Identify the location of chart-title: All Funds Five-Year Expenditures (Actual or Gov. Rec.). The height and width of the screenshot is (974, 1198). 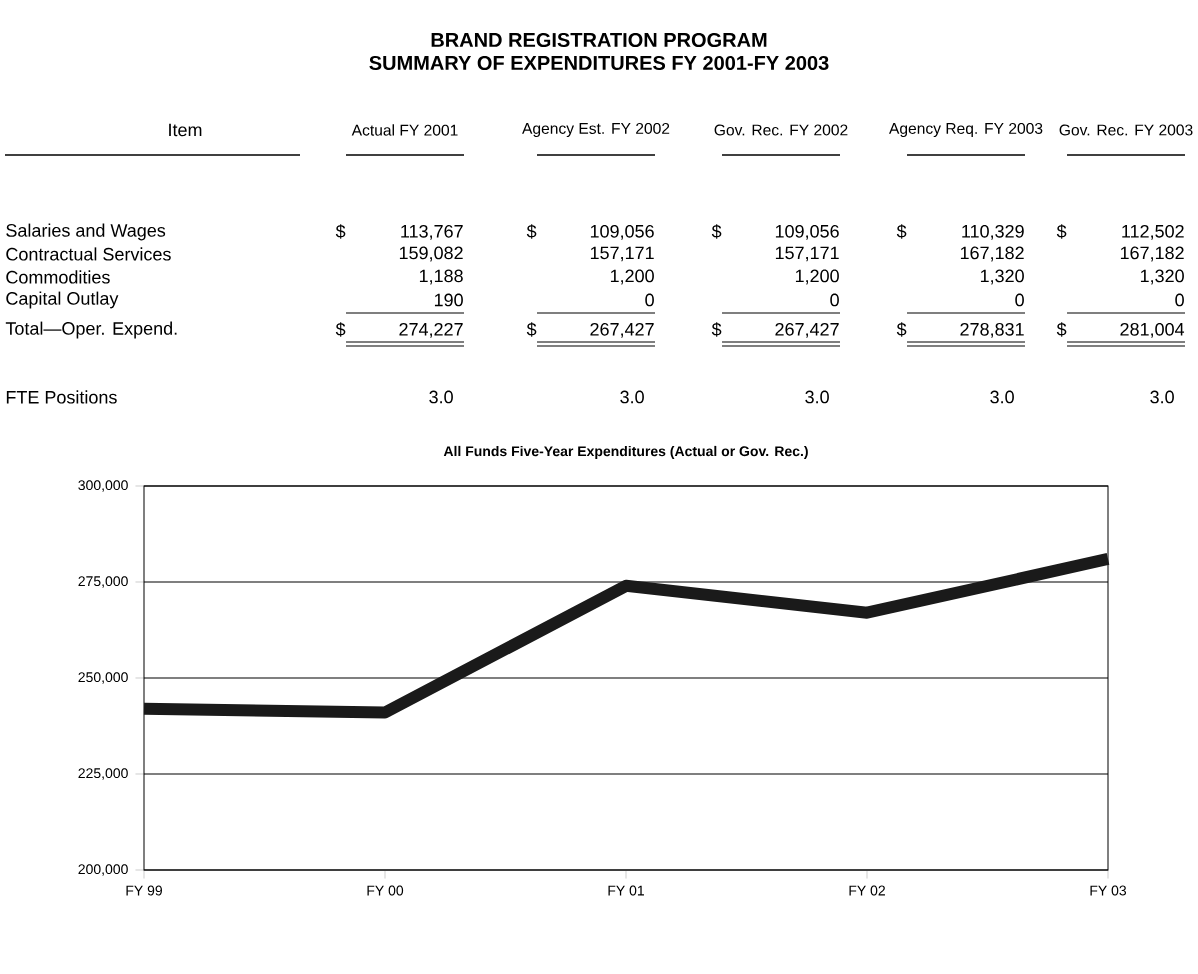
(625, 452).